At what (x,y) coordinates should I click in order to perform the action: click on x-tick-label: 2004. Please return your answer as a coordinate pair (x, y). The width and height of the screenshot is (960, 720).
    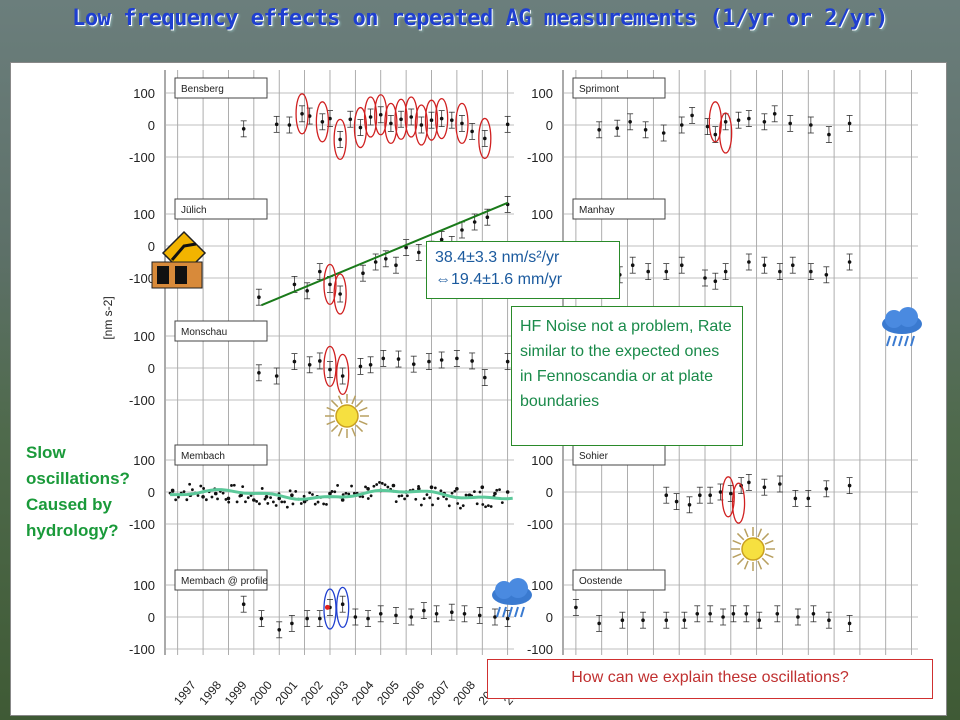
    Looking at the image, I should click on (363, 693).